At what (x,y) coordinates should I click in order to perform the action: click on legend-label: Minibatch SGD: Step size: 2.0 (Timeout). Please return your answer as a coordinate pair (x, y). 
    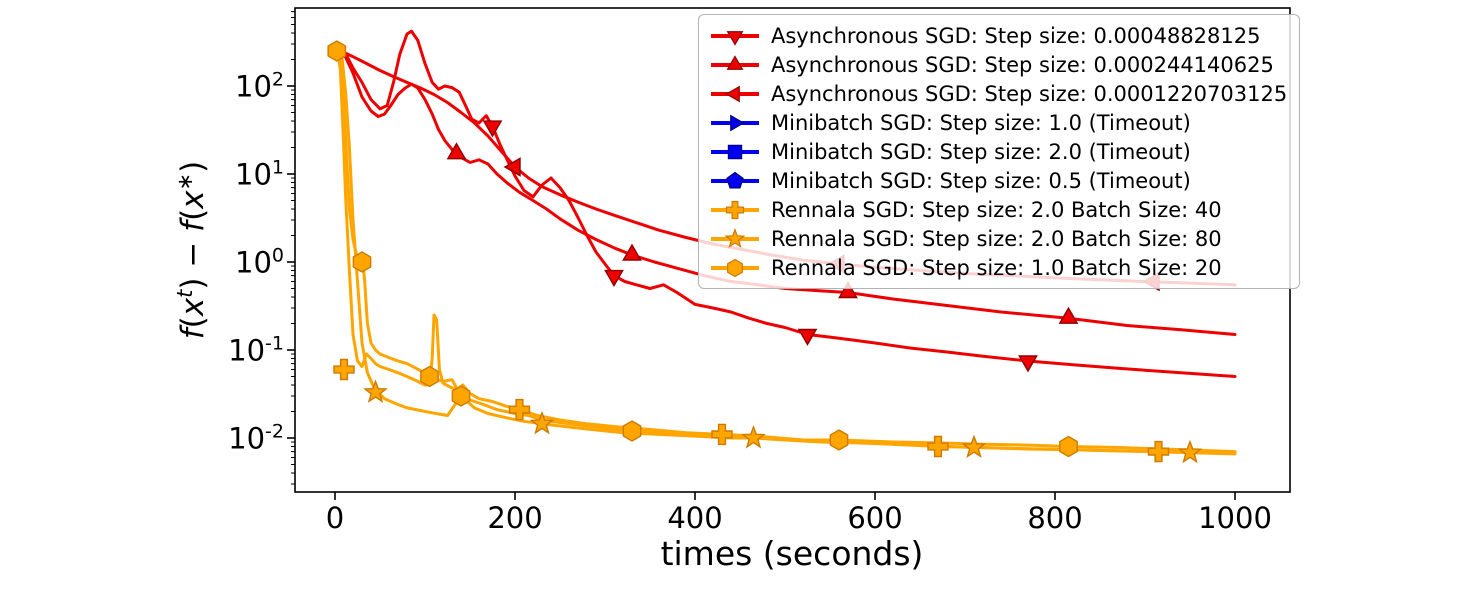
    Looking at the image, I should click on (981, 151).